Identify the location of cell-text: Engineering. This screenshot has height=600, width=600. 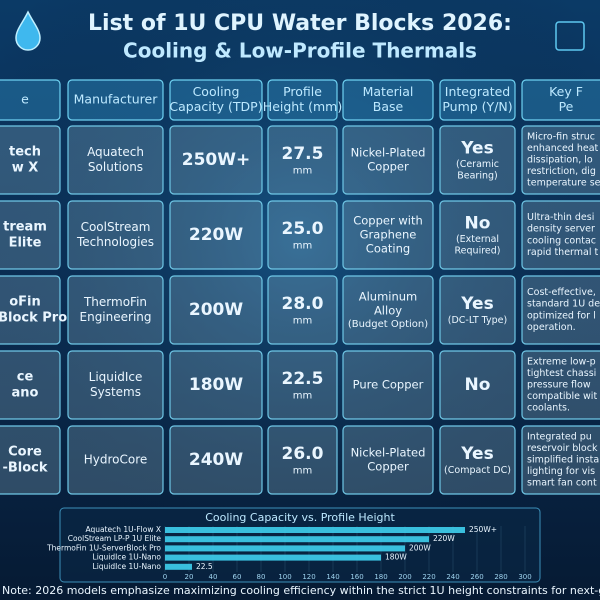
(116, 317).